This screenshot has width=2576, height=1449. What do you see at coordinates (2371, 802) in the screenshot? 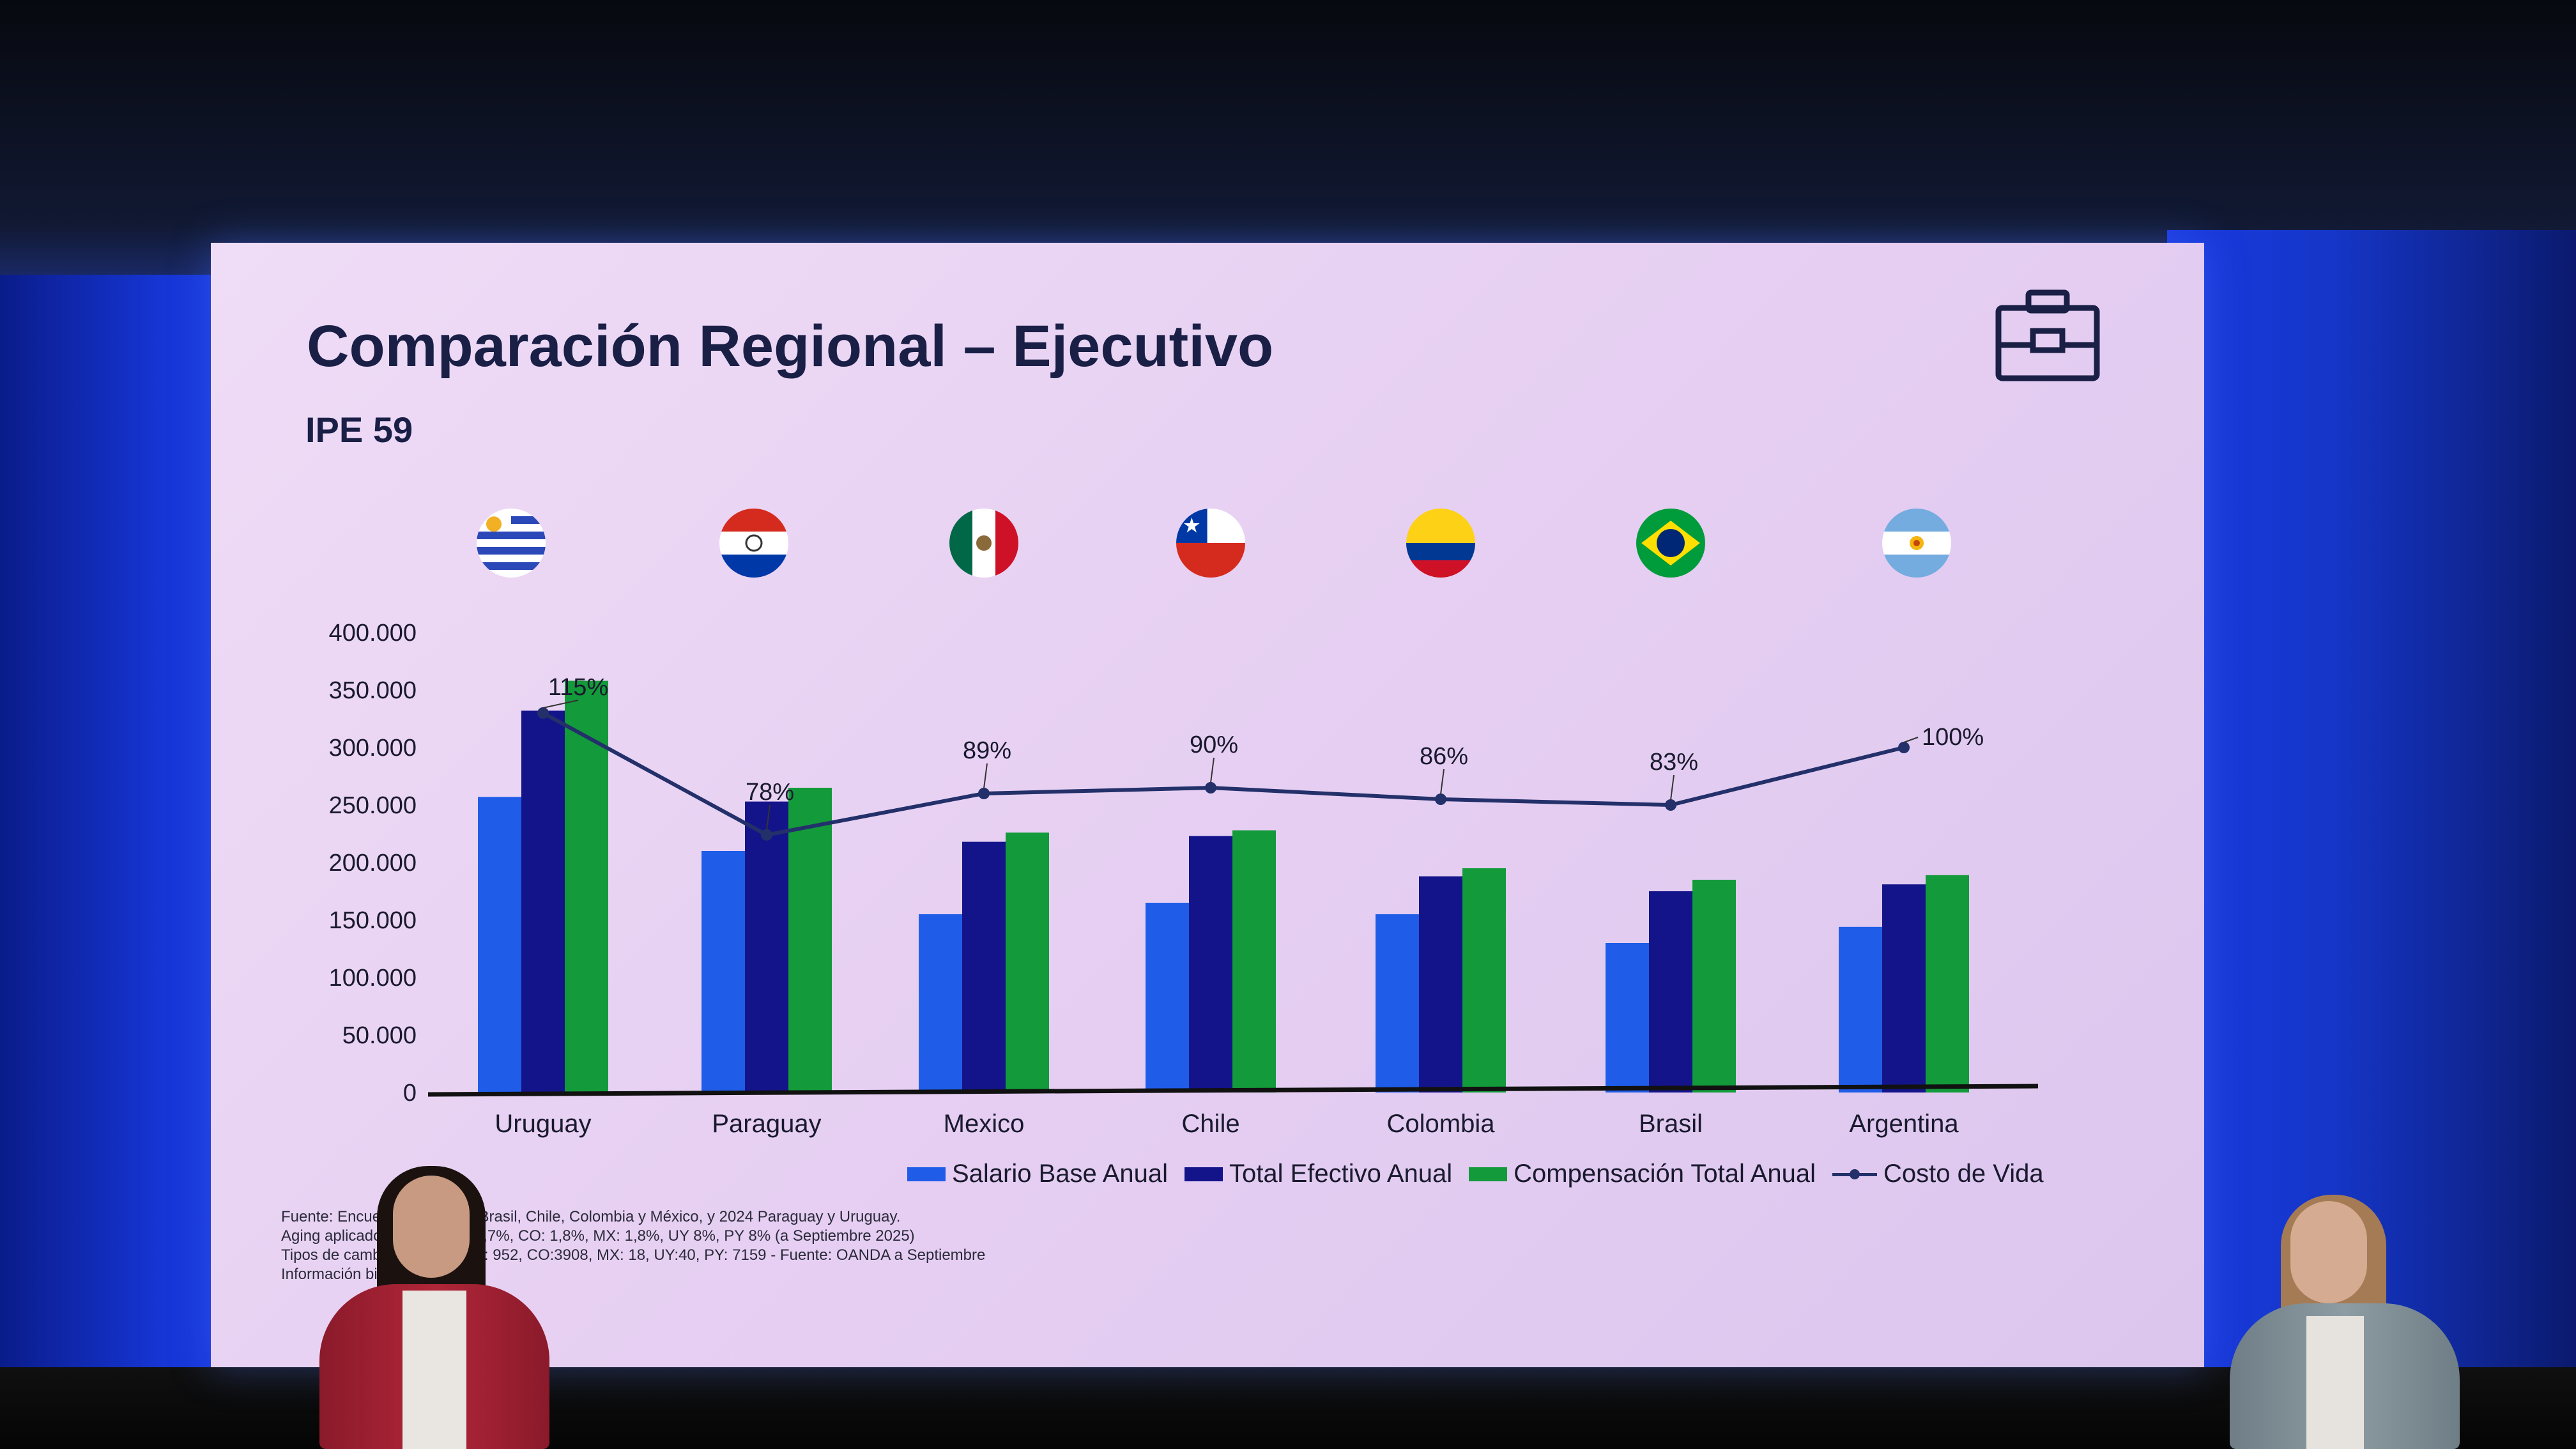
I see `led-wall-right` at bounding box center [2371, 802].